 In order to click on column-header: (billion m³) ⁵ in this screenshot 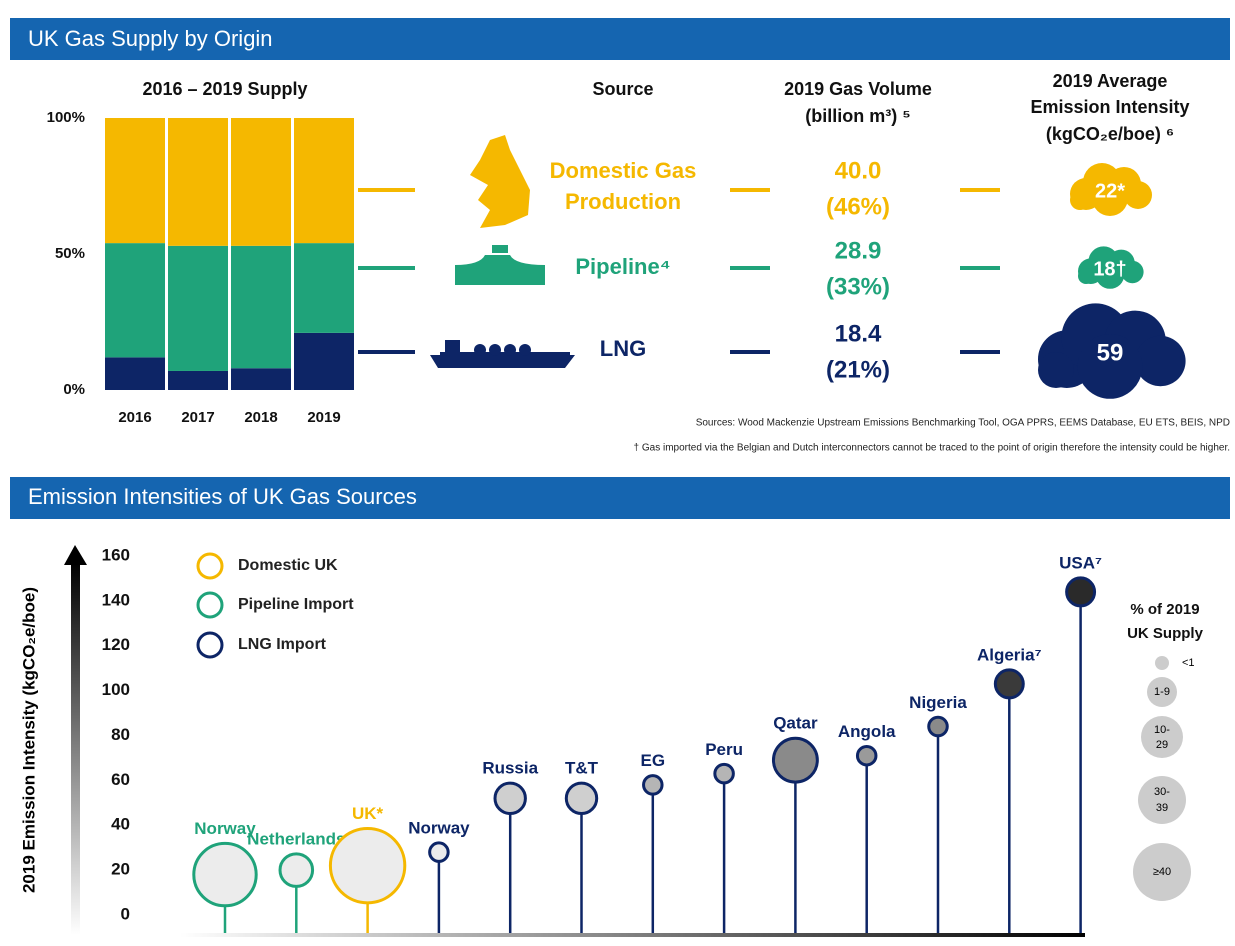, I will do `click(857, 116)`.